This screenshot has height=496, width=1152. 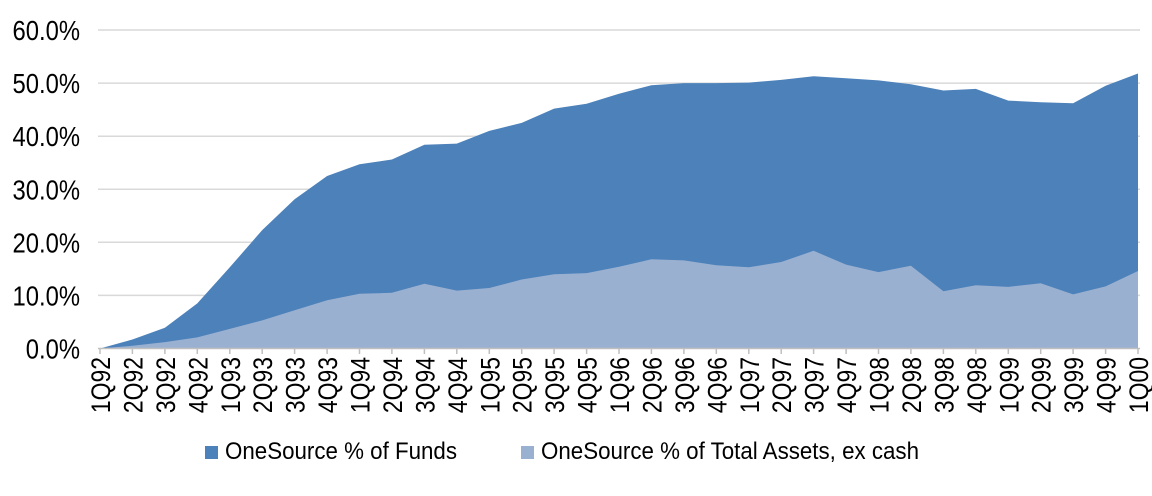 I want to click on x-axis-label: 4Q95, so click(x=588, y=385).